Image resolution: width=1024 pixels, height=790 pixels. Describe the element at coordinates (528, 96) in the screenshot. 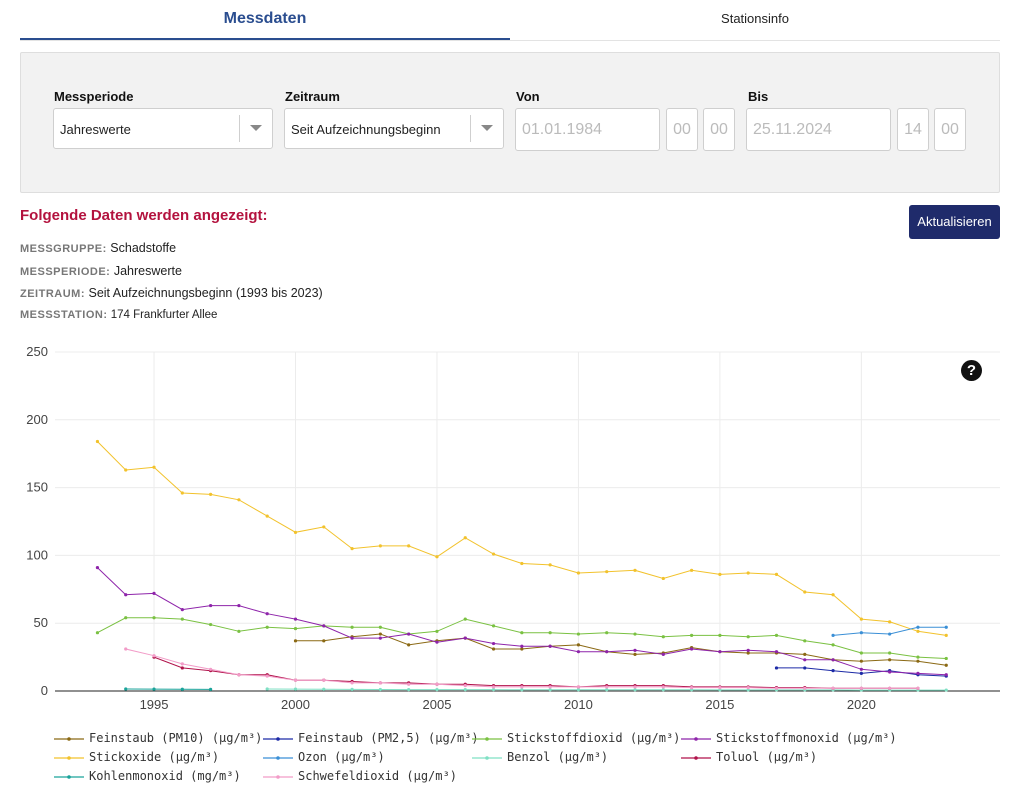

I see `von-label: Von` at that location.